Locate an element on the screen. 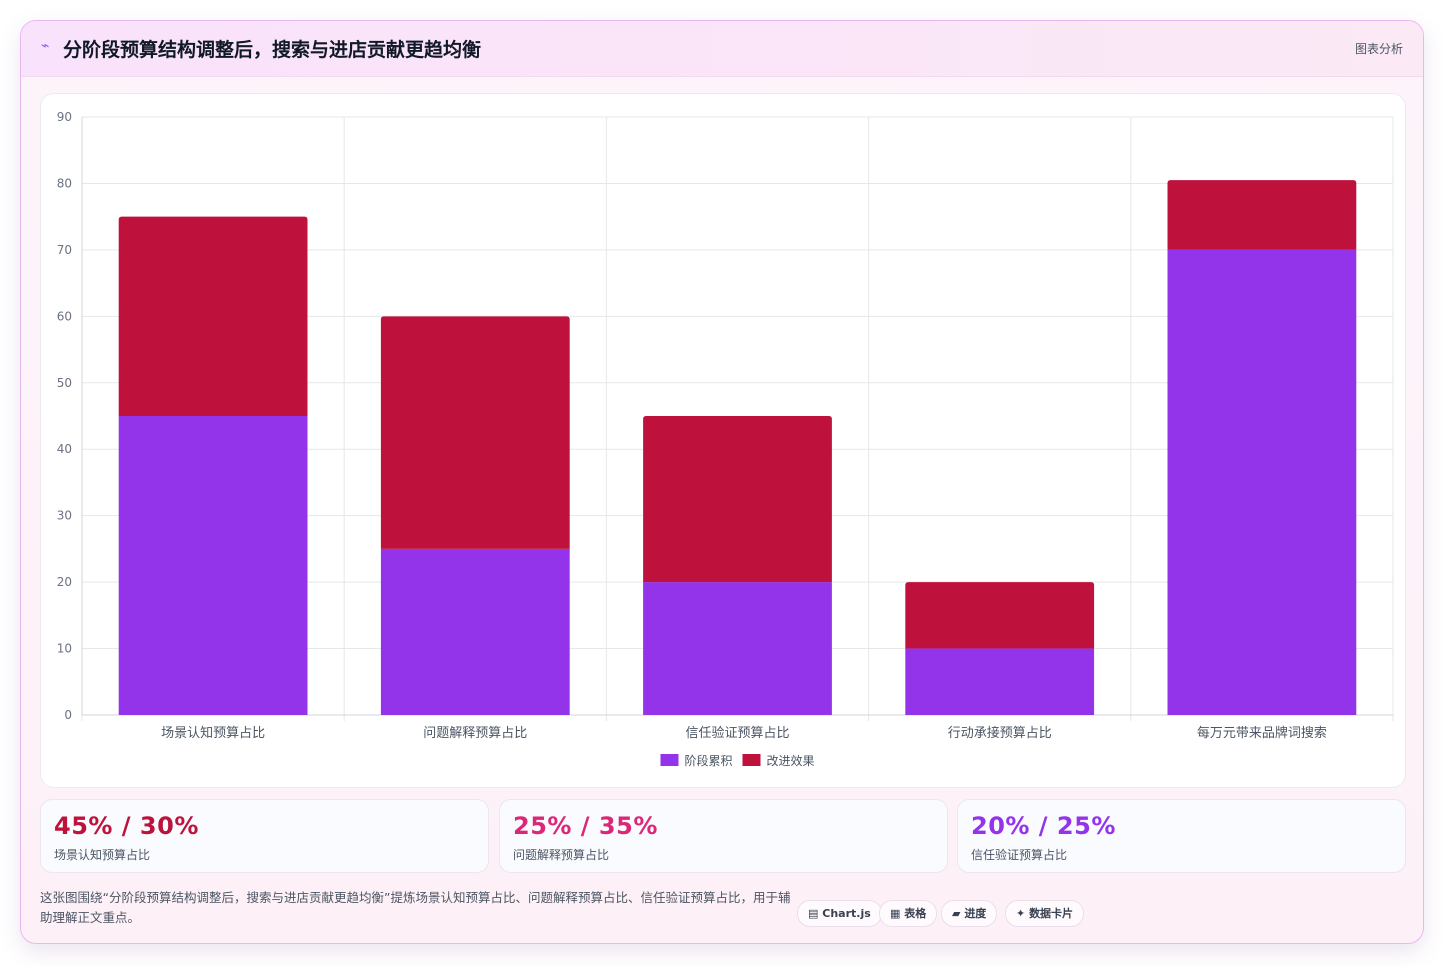  pill-label: 进度 is located at coordinates (975, 913).